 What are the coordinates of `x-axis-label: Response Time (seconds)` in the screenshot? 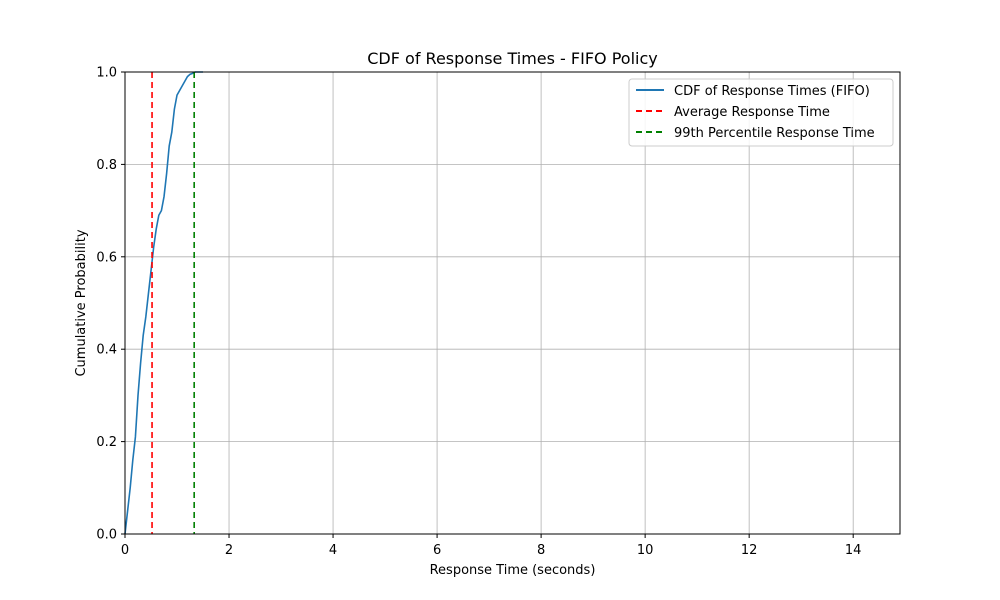 It's located at (513, 570).